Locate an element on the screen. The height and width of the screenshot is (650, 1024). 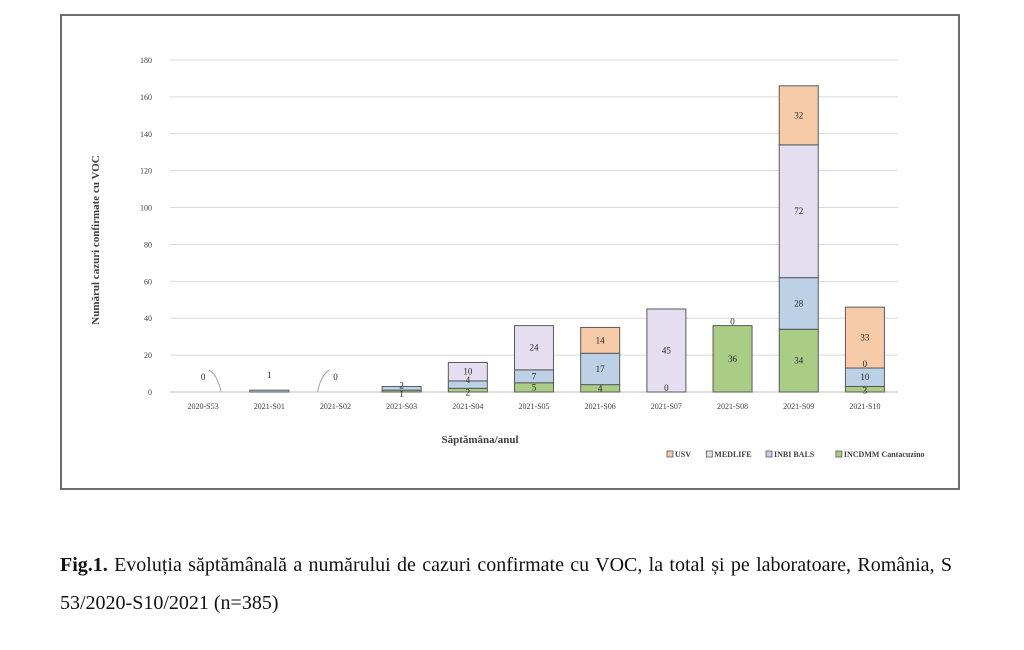
y-tick-label: 140 is located at coordinates (146, 134).